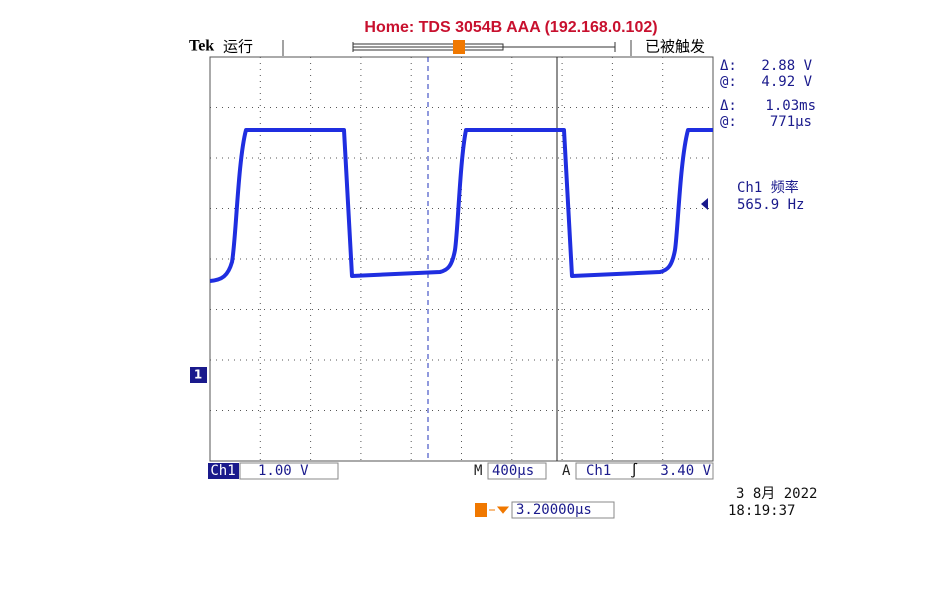  What do you see at coordinates (201, 46) in the screenshot?
I see `brand: Tek` at bounding box center [201, 46].